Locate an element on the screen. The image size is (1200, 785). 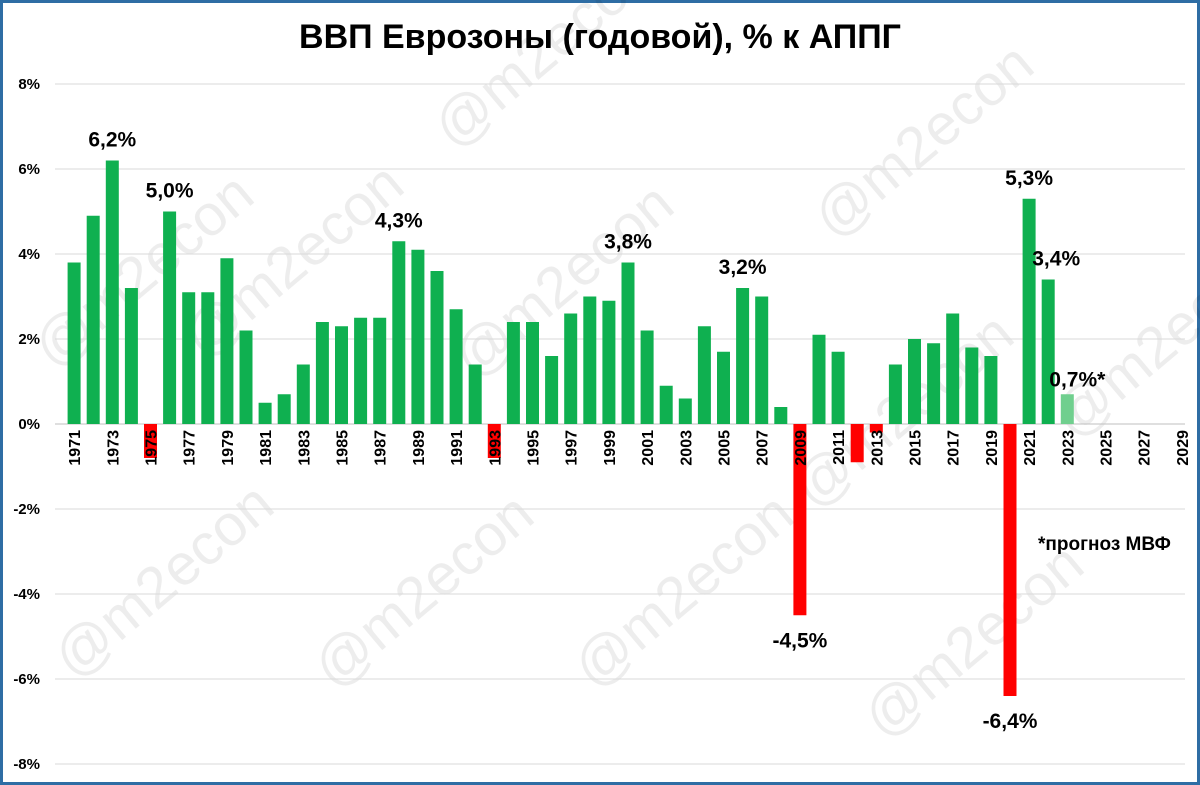
data-label: -6,4% is located at coordinates (1010, 721).